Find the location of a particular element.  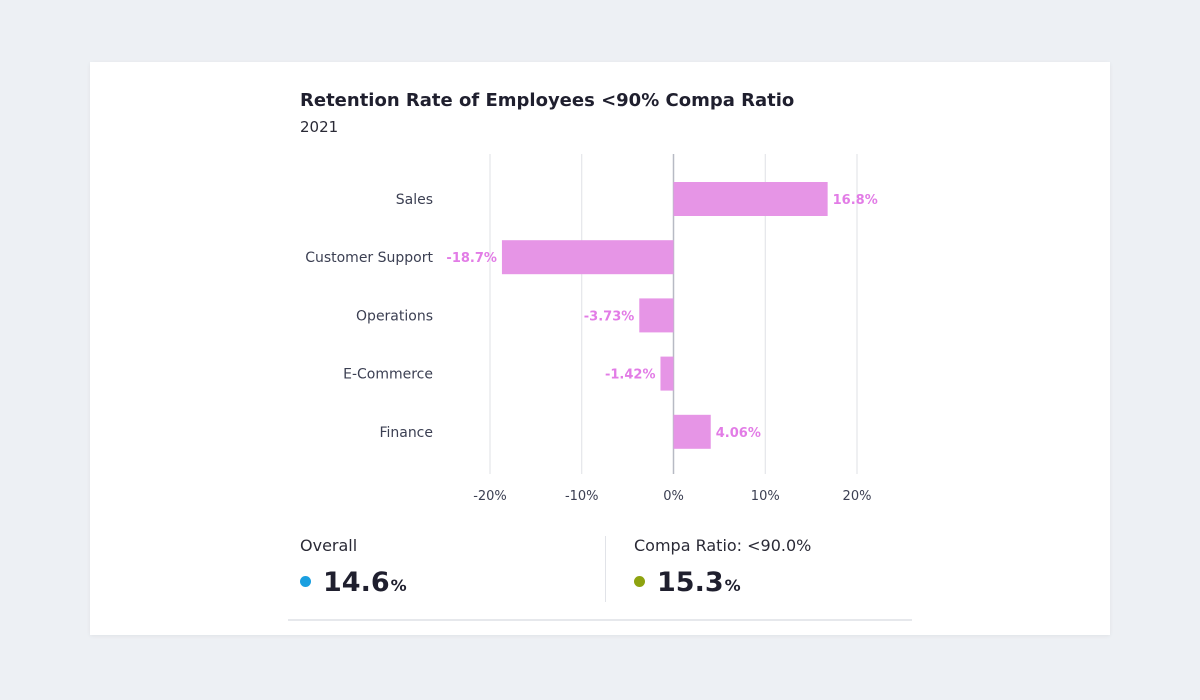

overall-value: 14.6 is located at coordinates (356, 582).